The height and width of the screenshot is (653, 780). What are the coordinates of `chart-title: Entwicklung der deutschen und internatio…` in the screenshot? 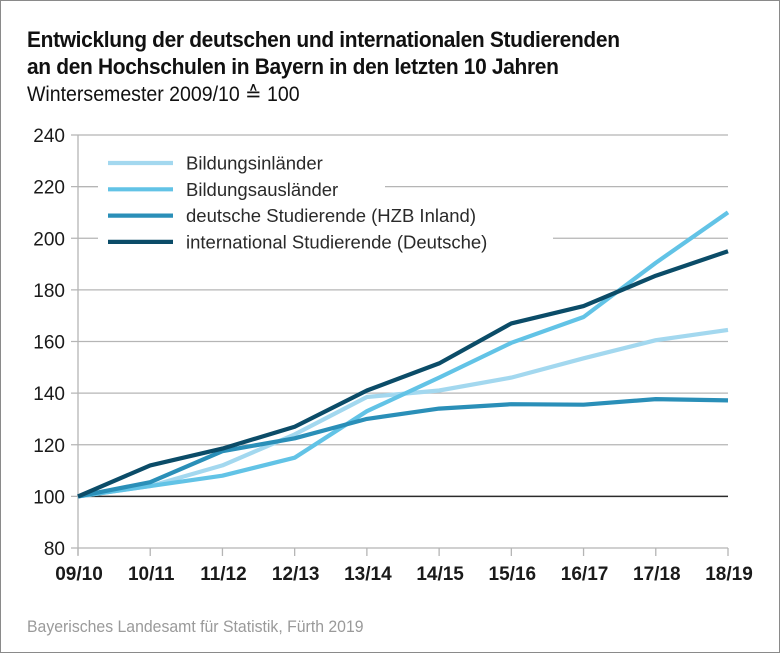 It's located at (323, 53).